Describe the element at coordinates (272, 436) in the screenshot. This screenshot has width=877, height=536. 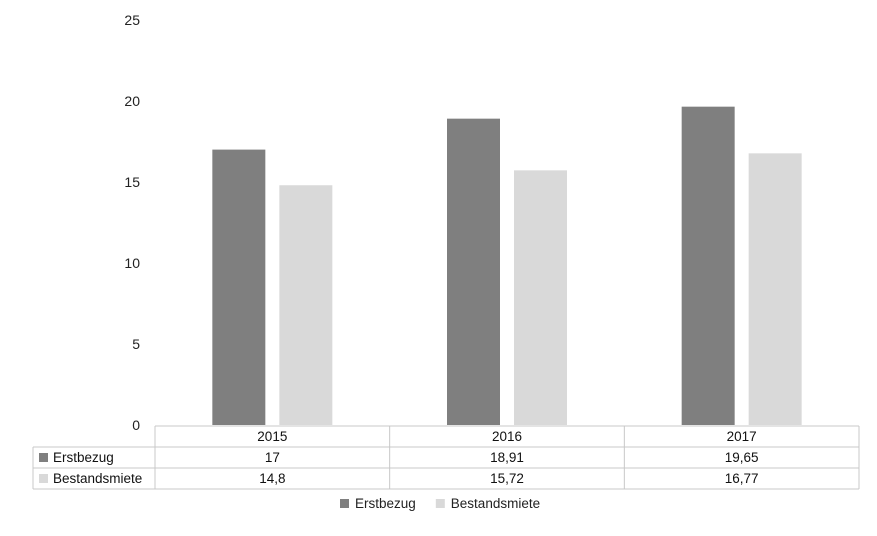
I see `x-category-label: 2015` at that location.